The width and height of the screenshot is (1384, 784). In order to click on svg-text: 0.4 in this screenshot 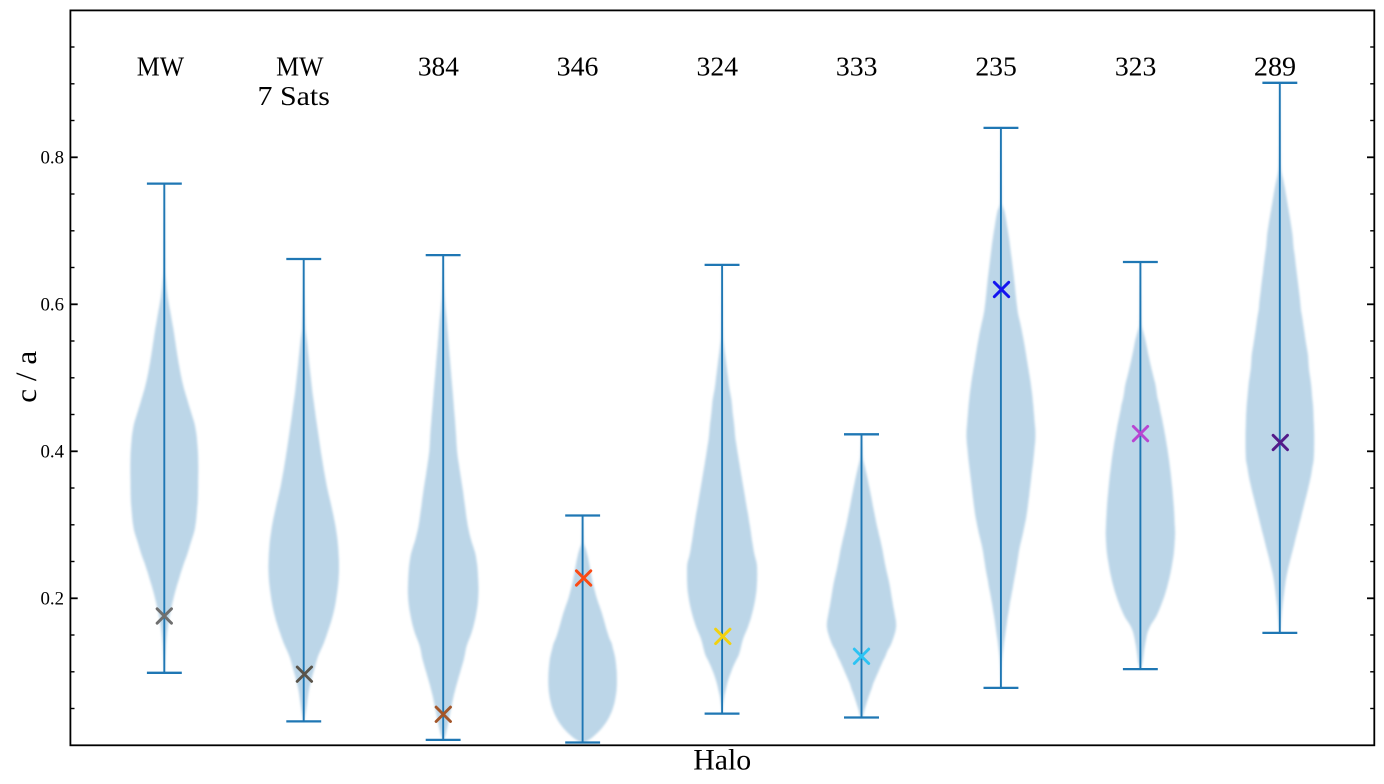, I will do `click(53, 453)`.